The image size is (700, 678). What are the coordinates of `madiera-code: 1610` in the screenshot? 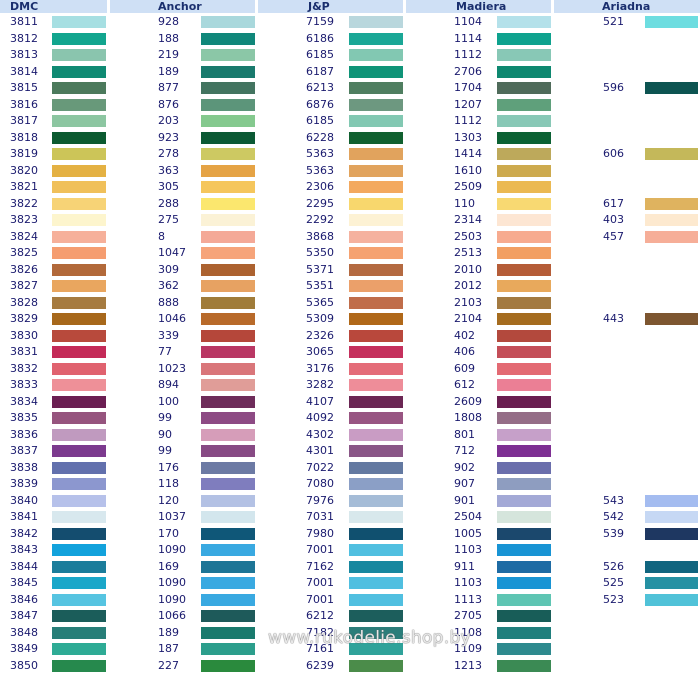 It's located at (468, 170).